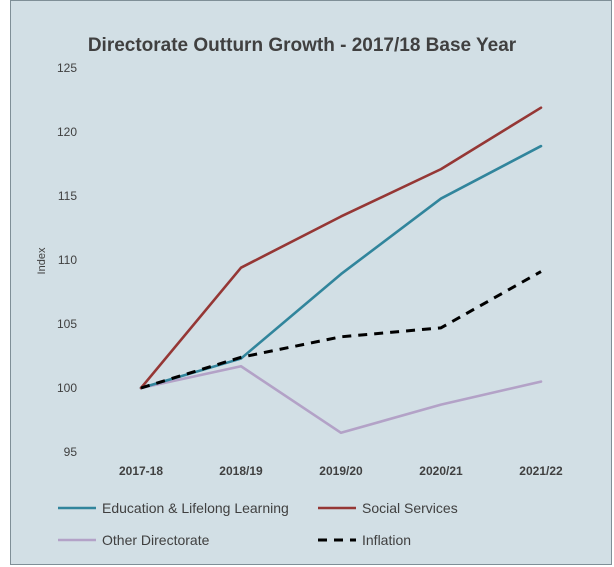  I want to click on y-tick-label: 95, so click(71, 452).